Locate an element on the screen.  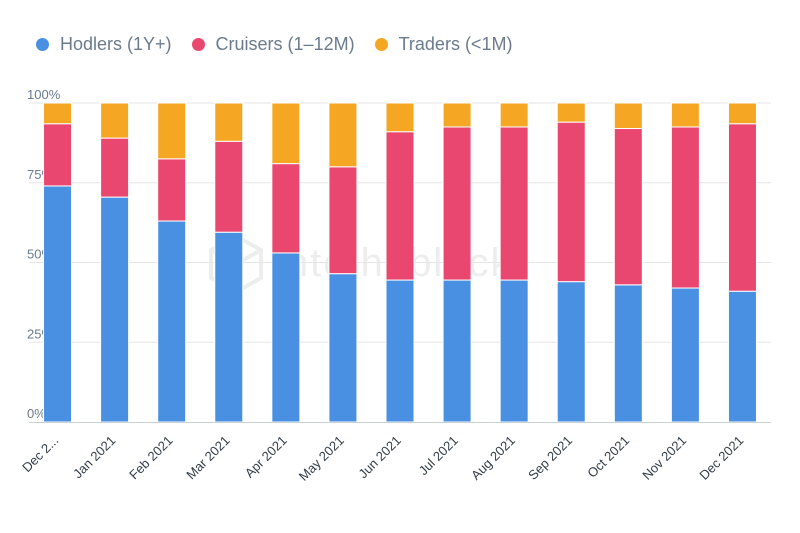
legend-label-cruisers: Cruisers (1–12M) is located at coordinates (285, 44).